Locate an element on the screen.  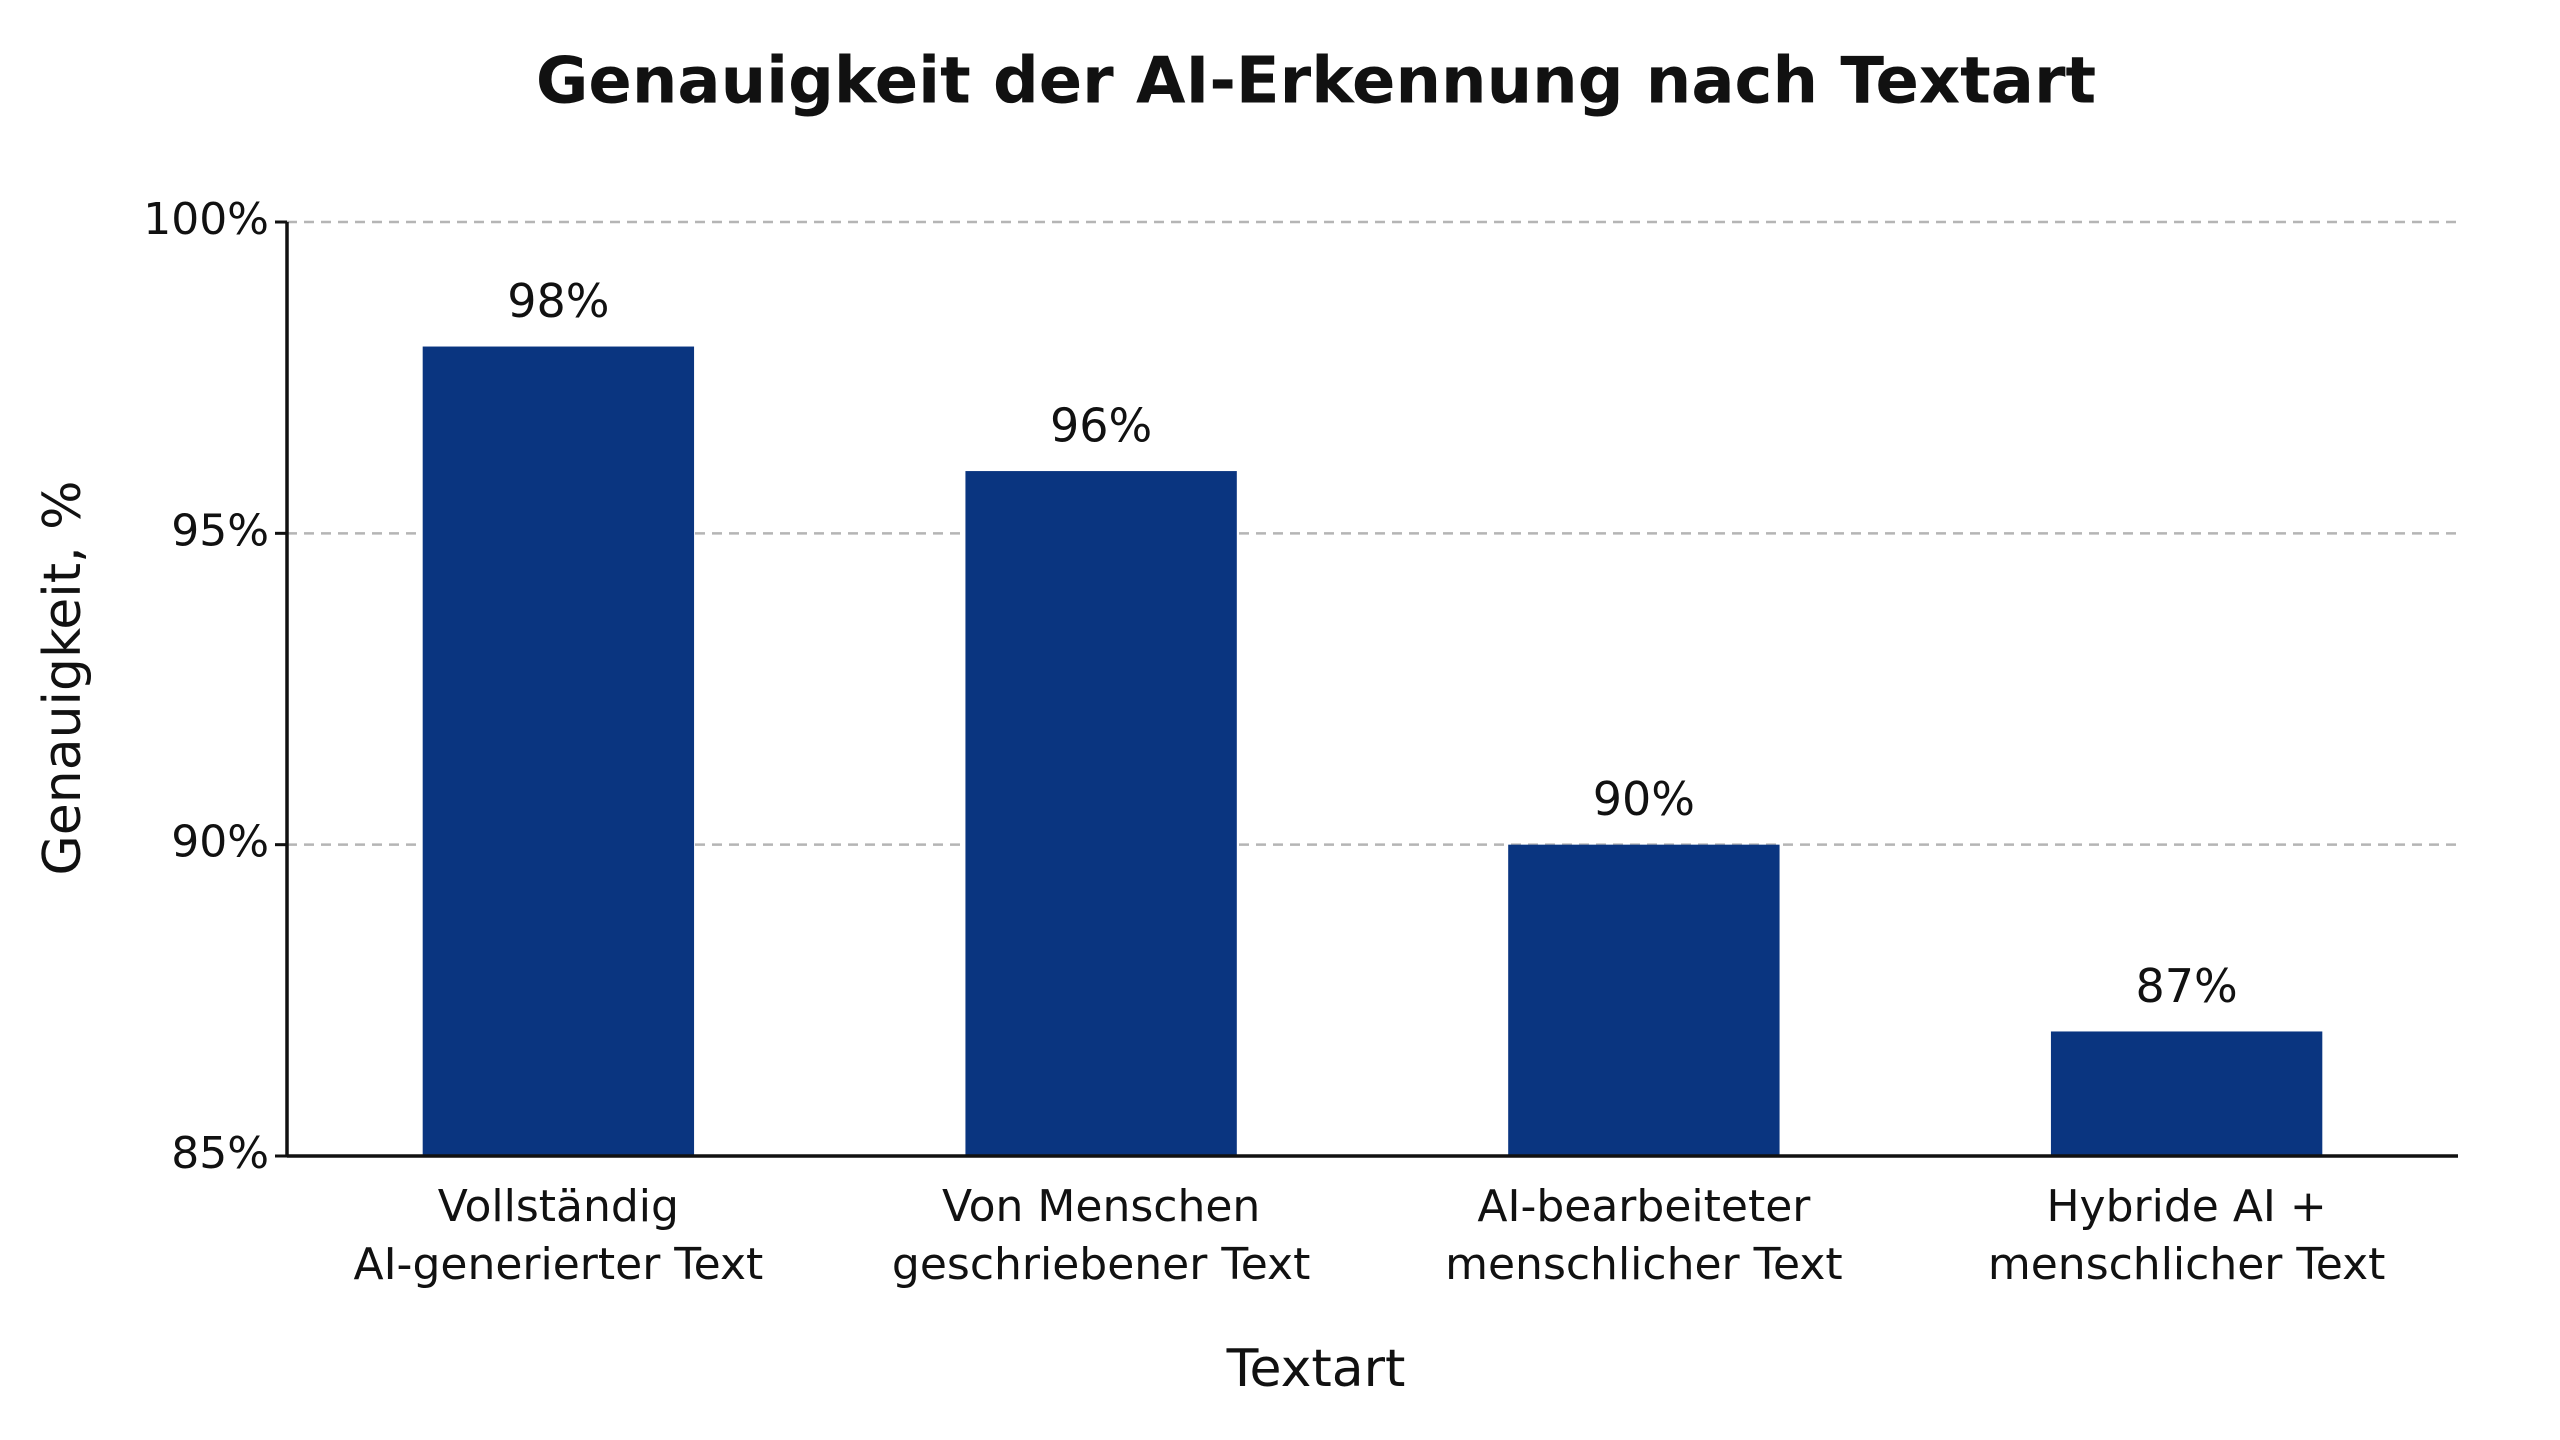
value-label: 90% is located at coordinates (1644, 799).